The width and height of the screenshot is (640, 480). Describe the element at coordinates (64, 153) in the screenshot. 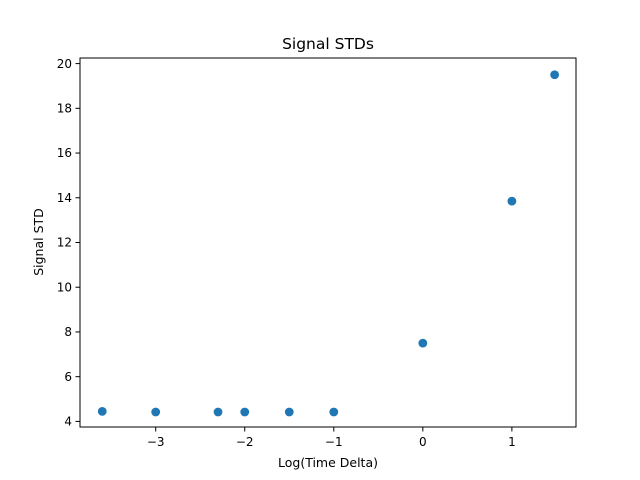

I see `y-tick-label: 16` at that location.